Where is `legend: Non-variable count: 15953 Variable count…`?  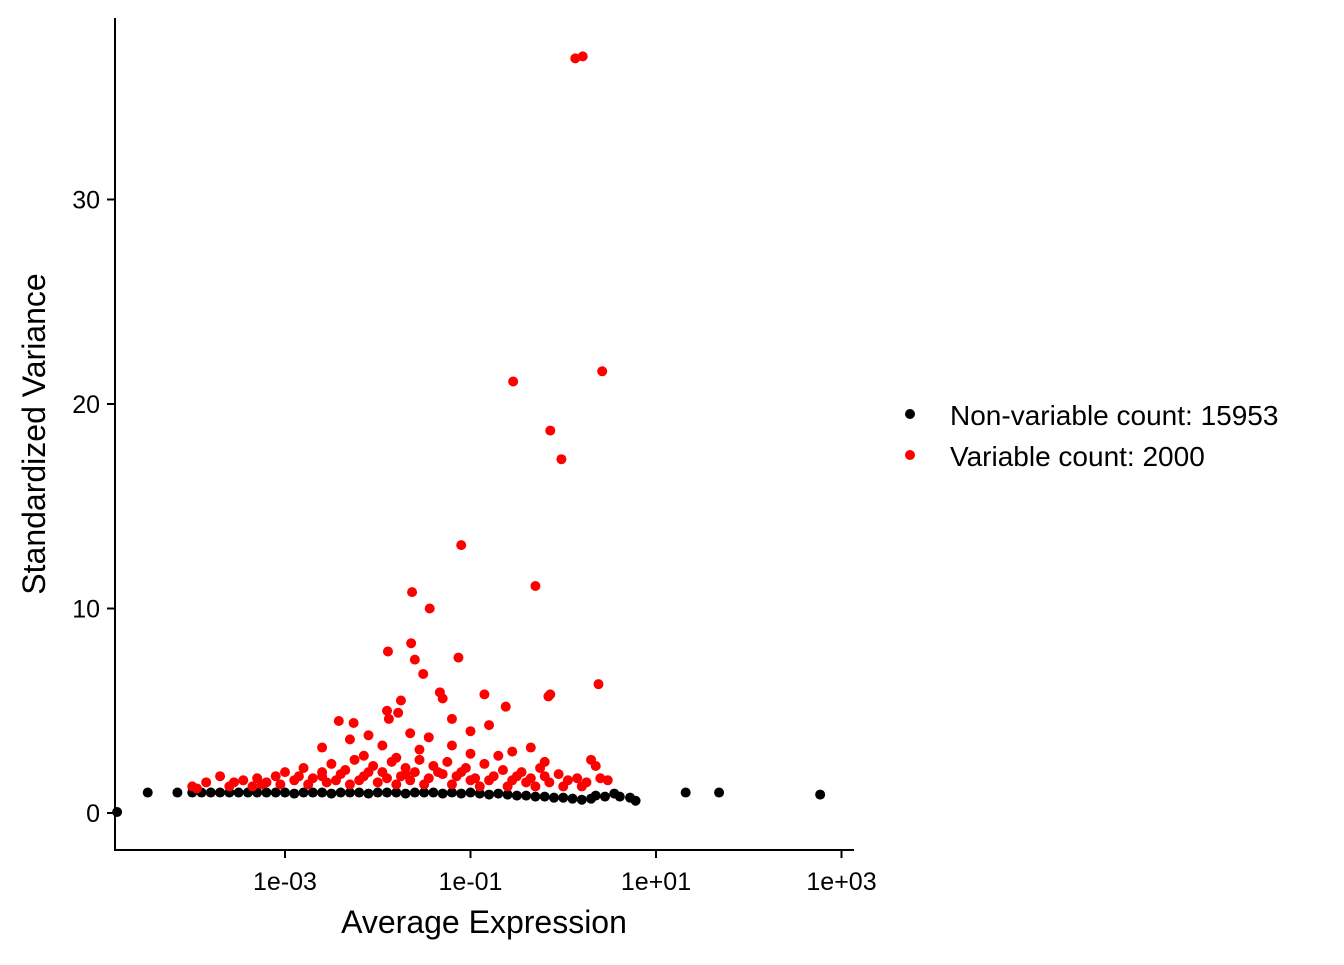
legend: Non-variable count: 15953 Variable count… is located at coordinates (1091, 436).